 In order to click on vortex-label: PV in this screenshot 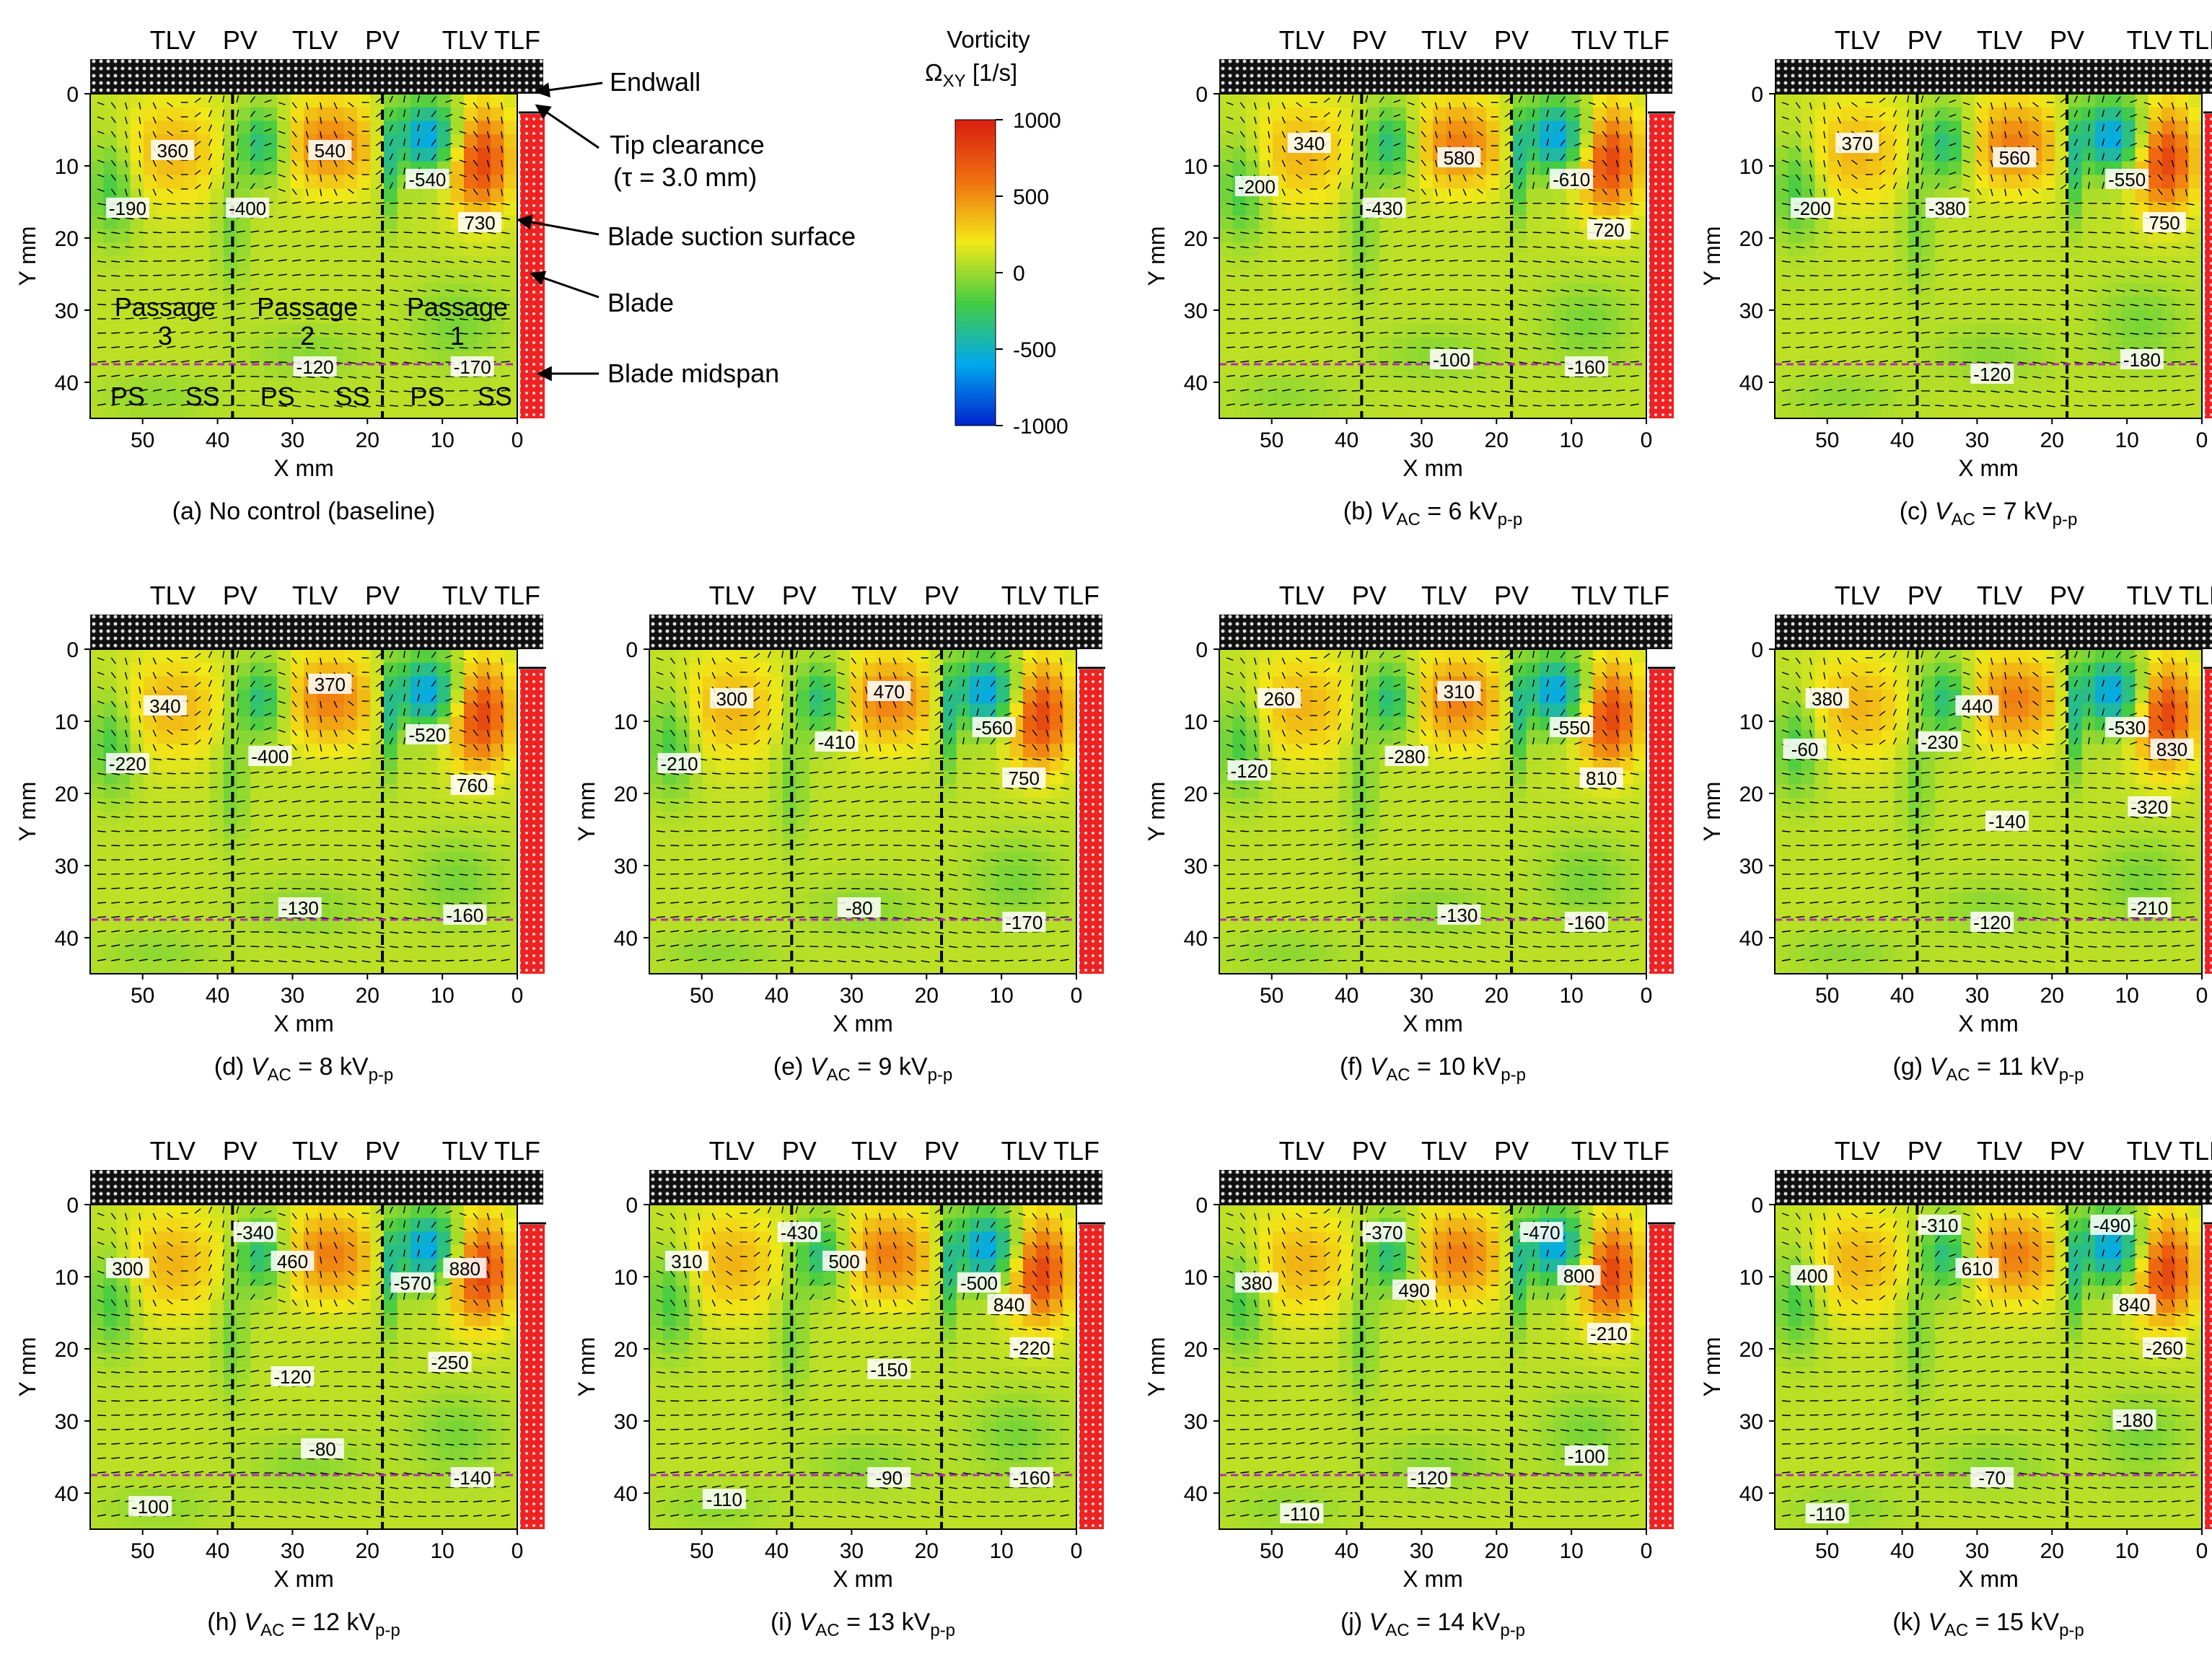, I will do `click(382, 40)`.